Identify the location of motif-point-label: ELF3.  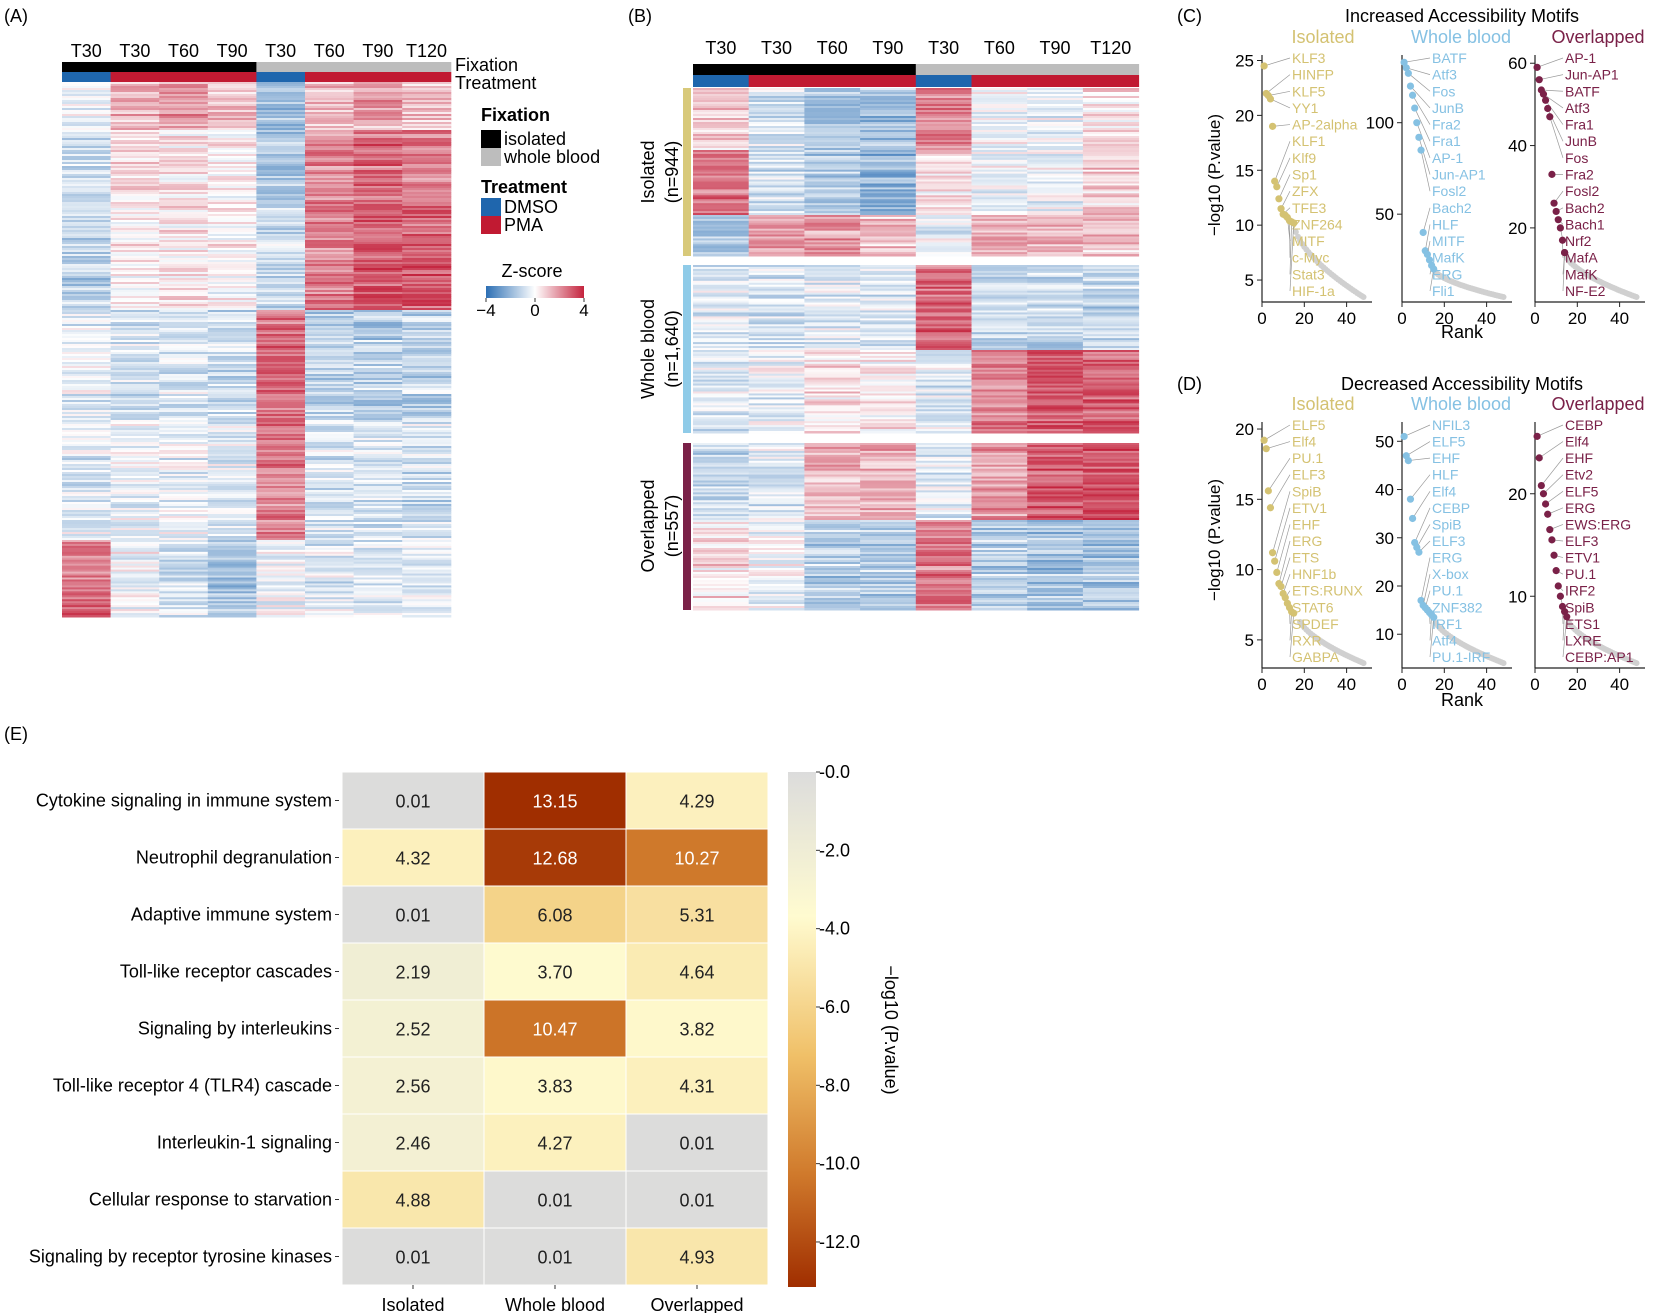
(1582, 541).